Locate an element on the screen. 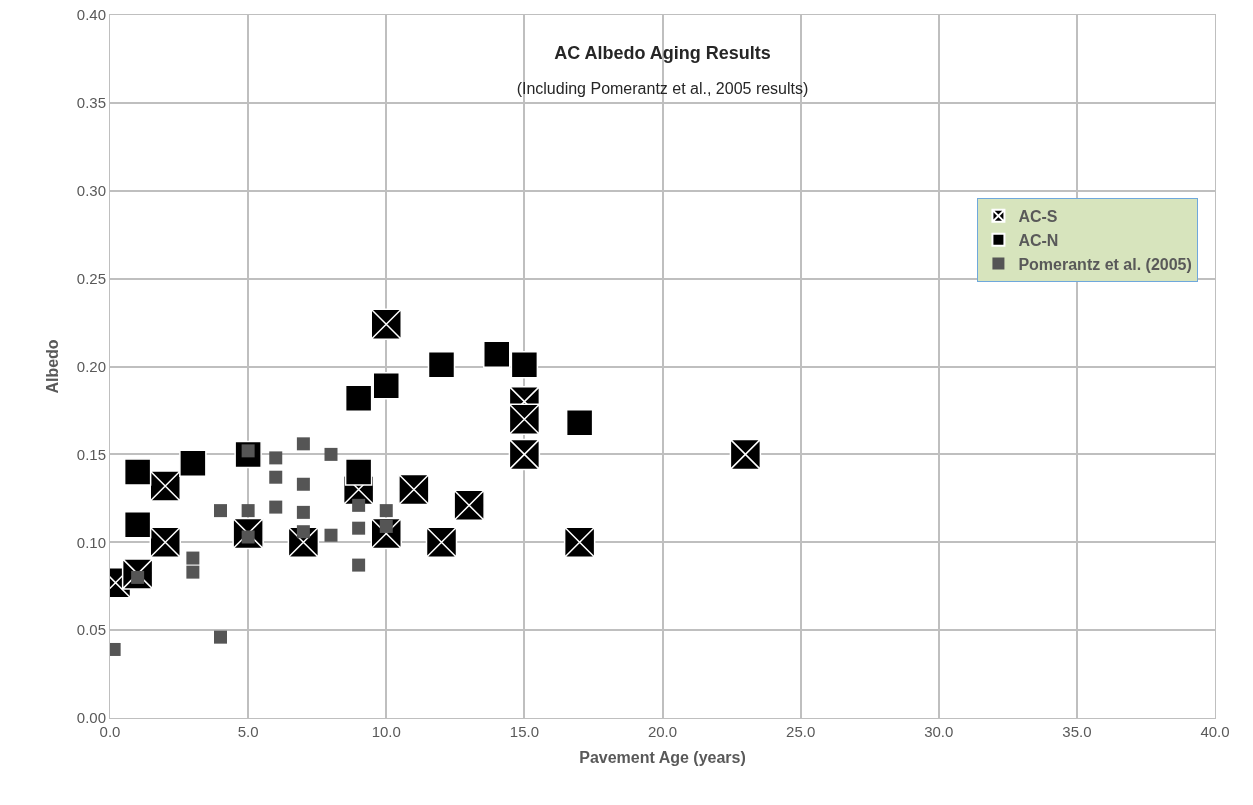 This screenshot has height=805, width=1253. y-tick-label: 0.10 is located at coordinates (91, 542).